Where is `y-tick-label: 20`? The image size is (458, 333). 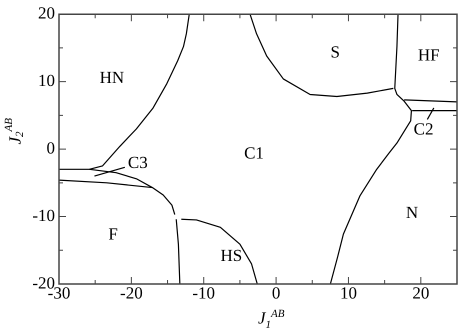 y-tick-label: 20 is located at coordinates (46, 13).